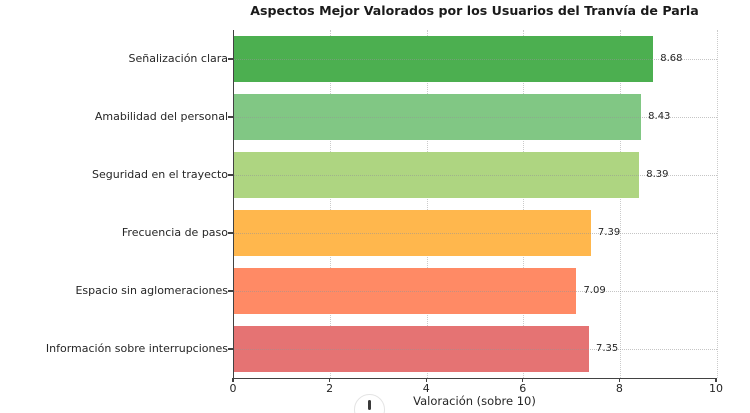 This screenshot has height=413, width=750. What do you see at coordinates (594, 290) in the screenshot?
I see `bar-value-label: 7.09` at bounding box center [594, 290].